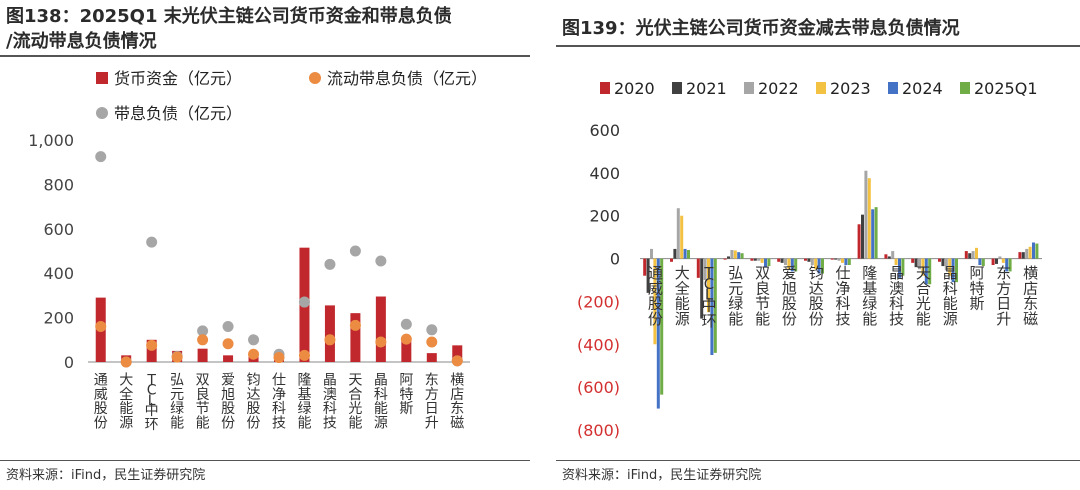 This screenshot has height=490, width=1080. I want to click on x-tick-label-char: 基, so click(869, 288).